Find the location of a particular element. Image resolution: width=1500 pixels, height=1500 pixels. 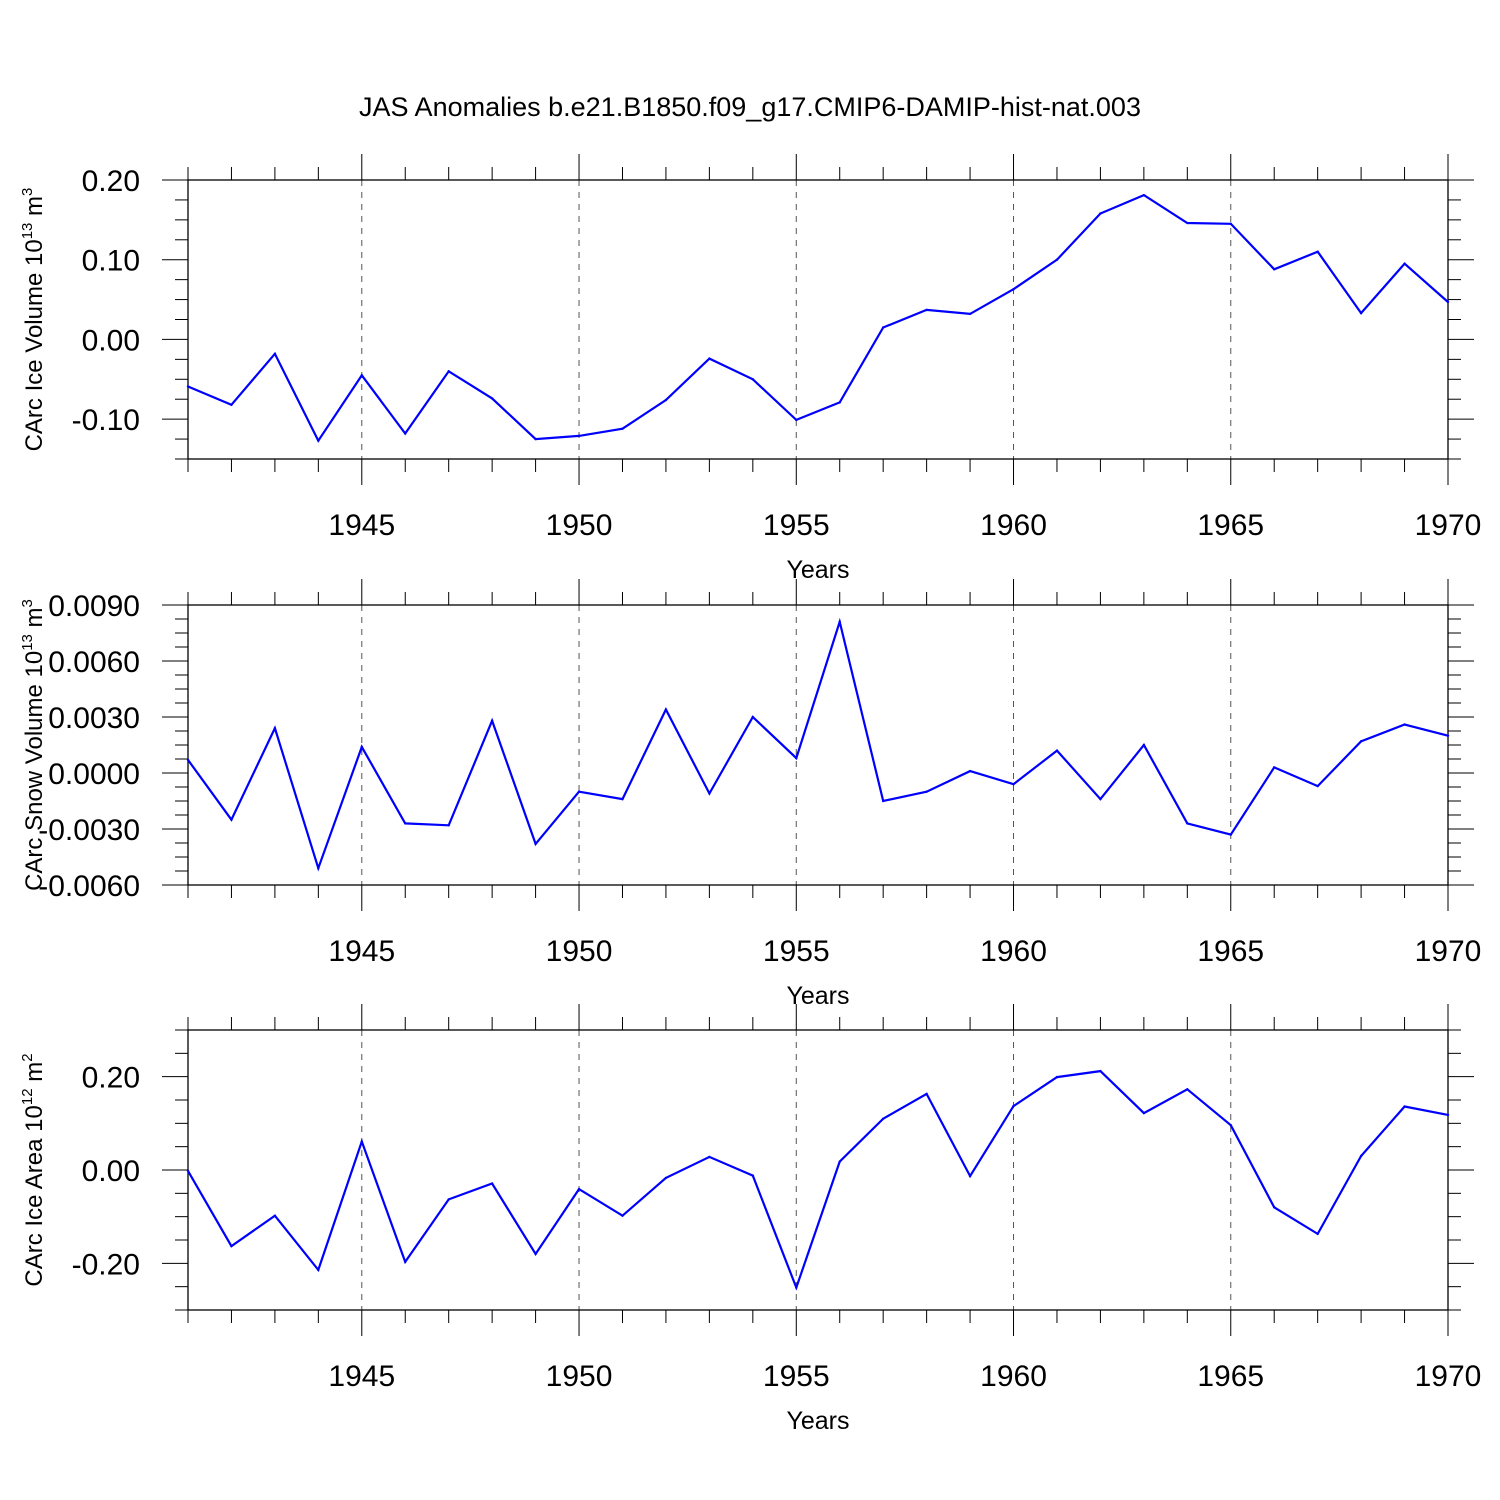

y-tick-label: 0.00 is located at coordinates (111, 1171).